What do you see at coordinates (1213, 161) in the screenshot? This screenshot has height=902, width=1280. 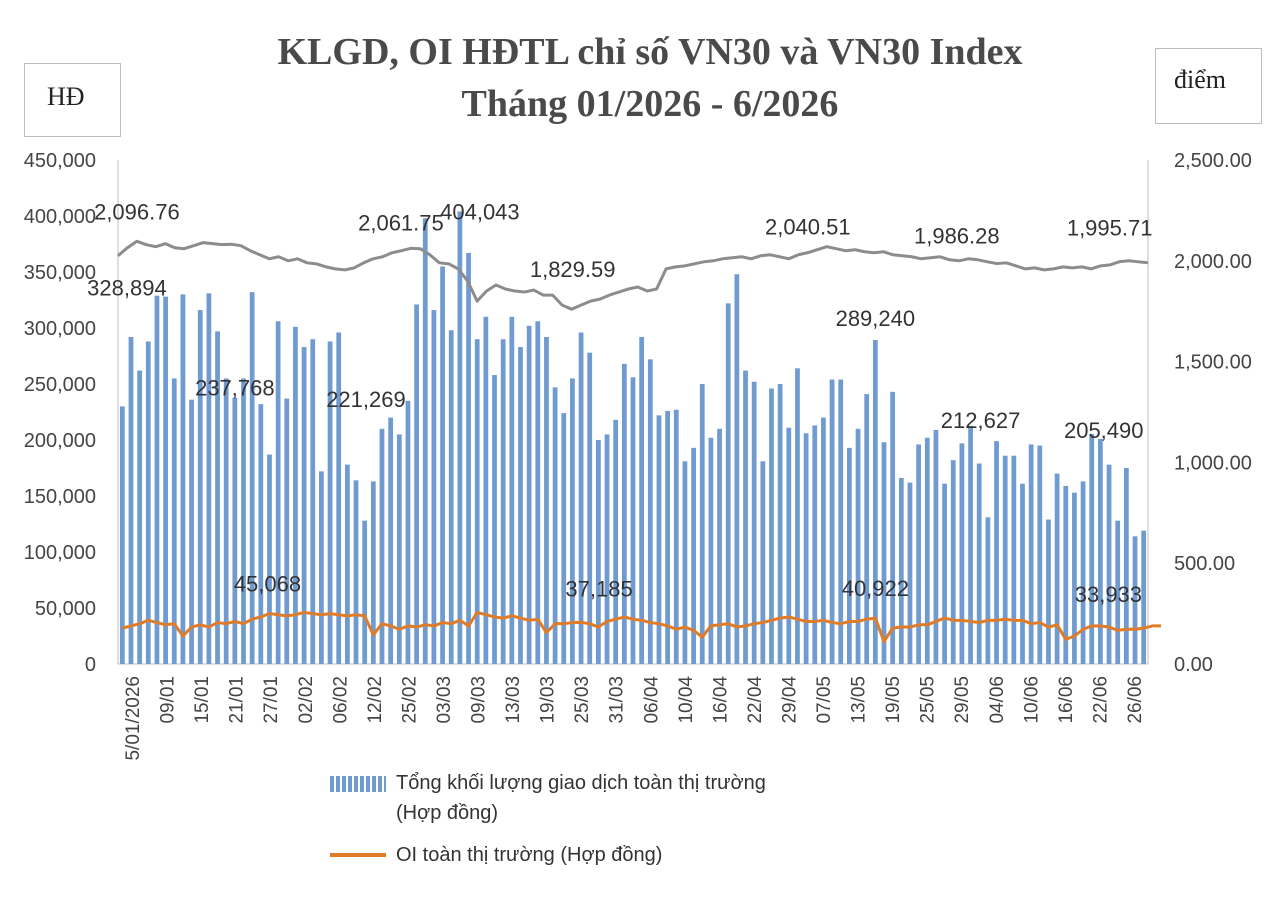 I see `right-tick-label: 2,500.00` at bounding box center [1213, 161].